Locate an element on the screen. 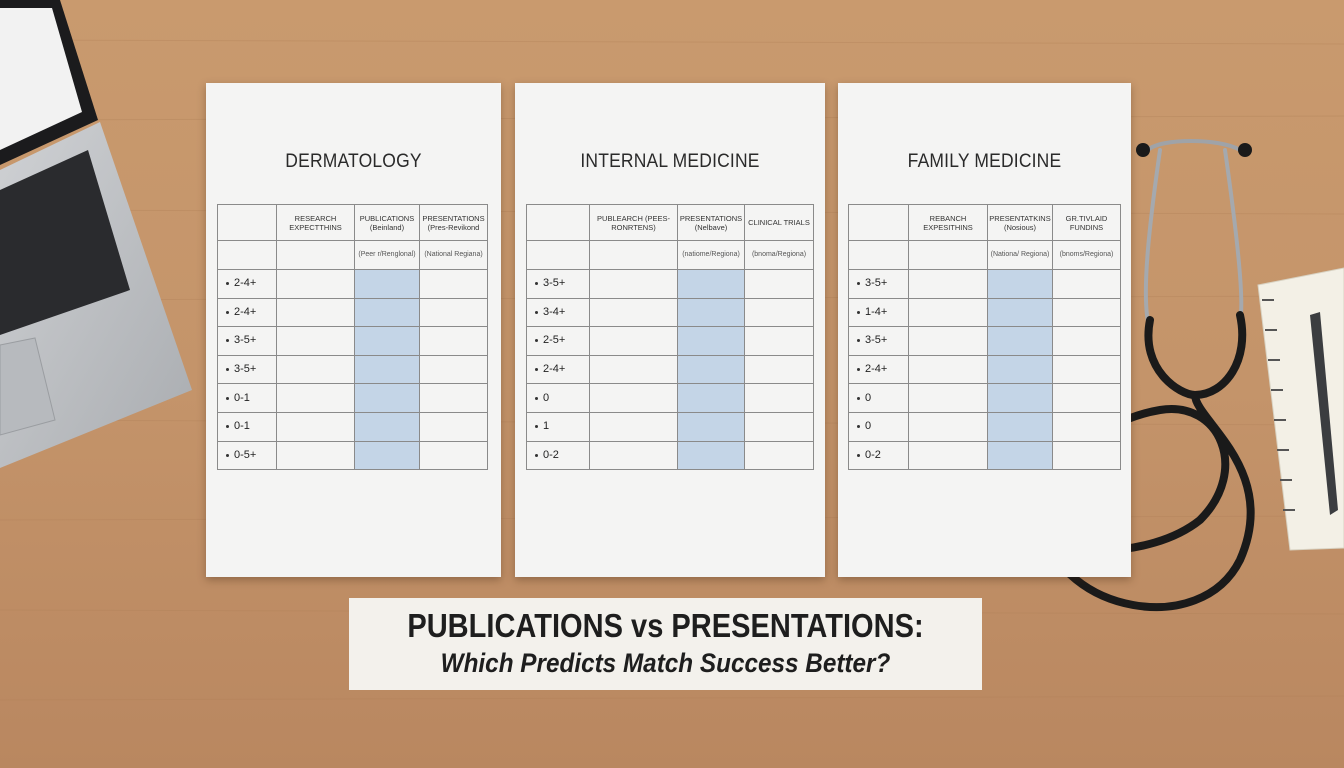 The height and width of the screenshot is (768, 1344). column-header: REBANCH EXPESITHINS is located at coordinates (948, 222).